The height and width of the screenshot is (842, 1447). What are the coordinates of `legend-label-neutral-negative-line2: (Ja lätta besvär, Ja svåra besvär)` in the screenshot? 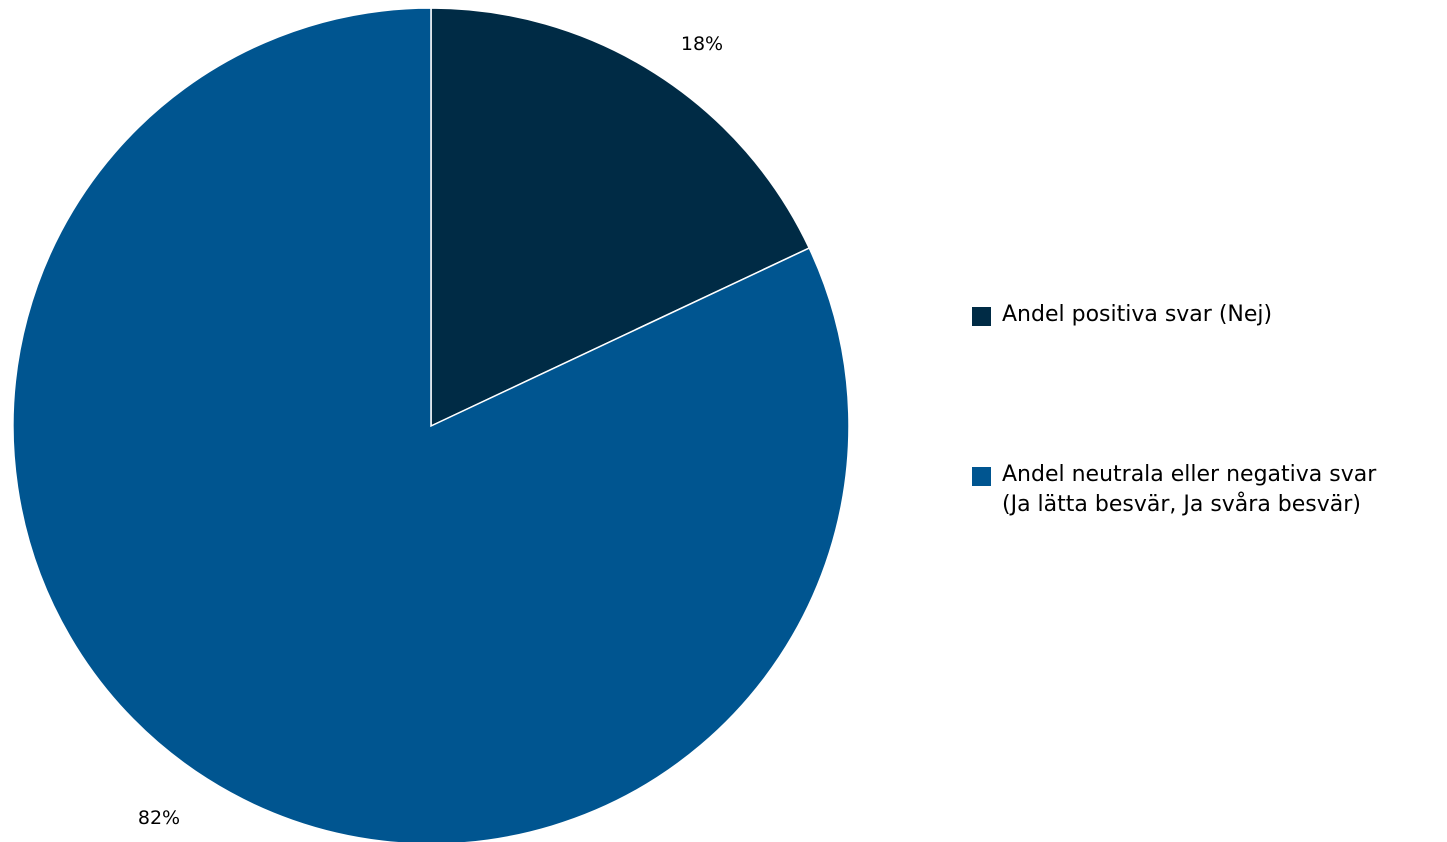 It's located at (1181, 504).